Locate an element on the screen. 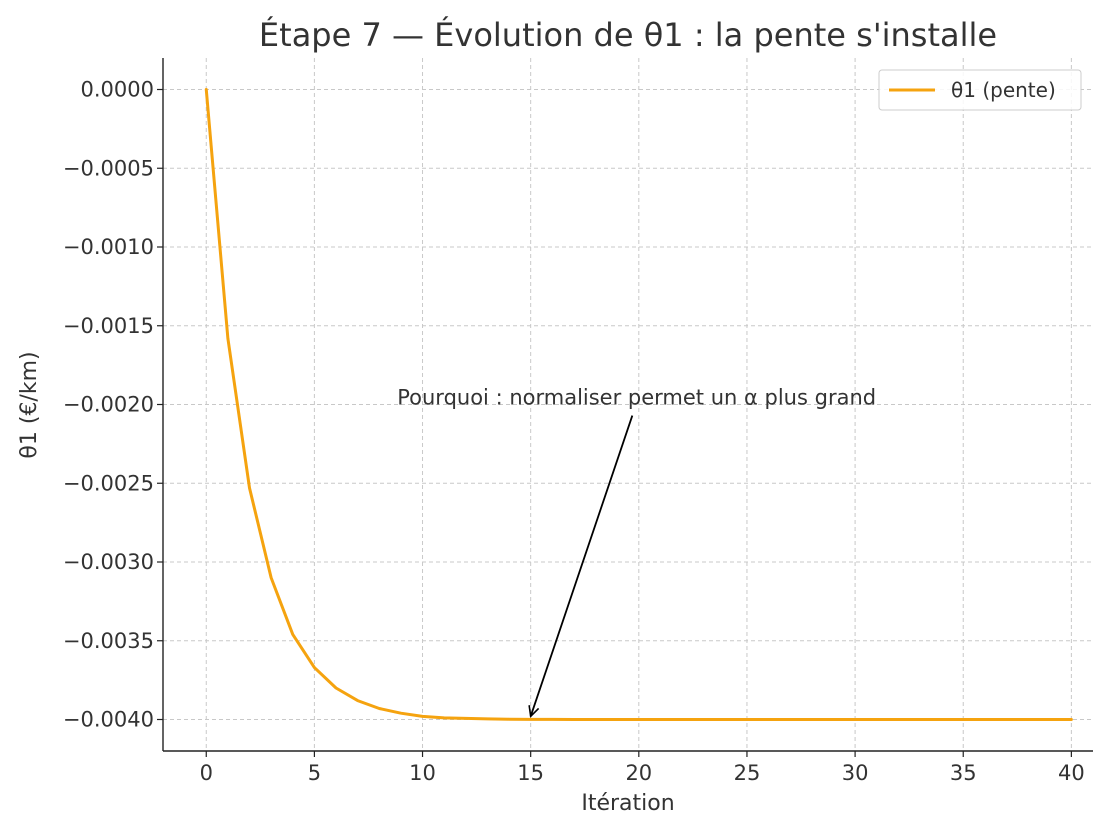 The width and height of the screenshot is (1108, 834). x-tick-label: 25 is located at coordinates (747, 773).